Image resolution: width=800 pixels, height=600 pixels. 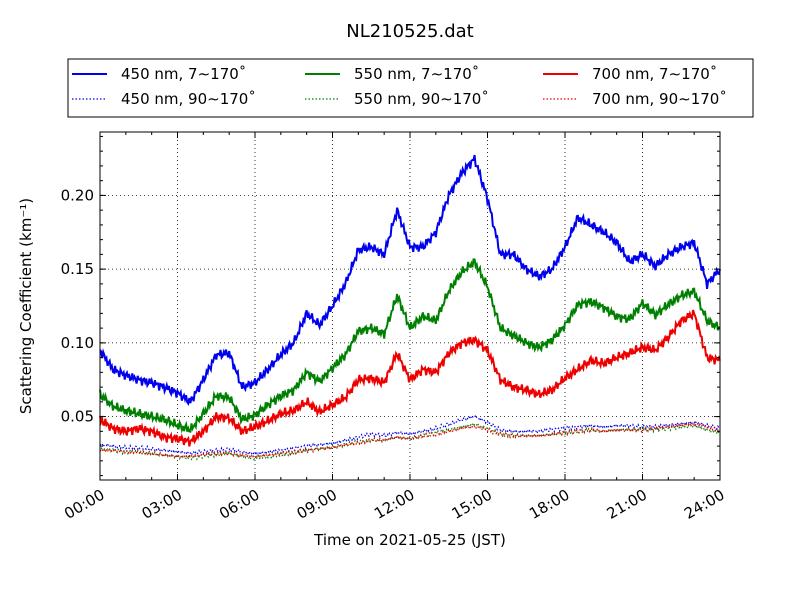 What do you see at coordinates (188, 99) in the screenshot?
I see `legend-label: 450 nm, 90∼170˚` at bounding box center [188, 99].